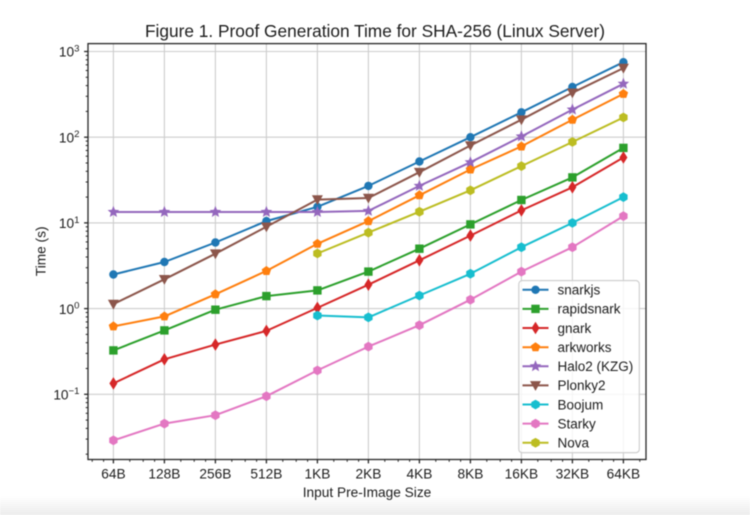  I want to click on svg-text: gnark, so click(575, 328).